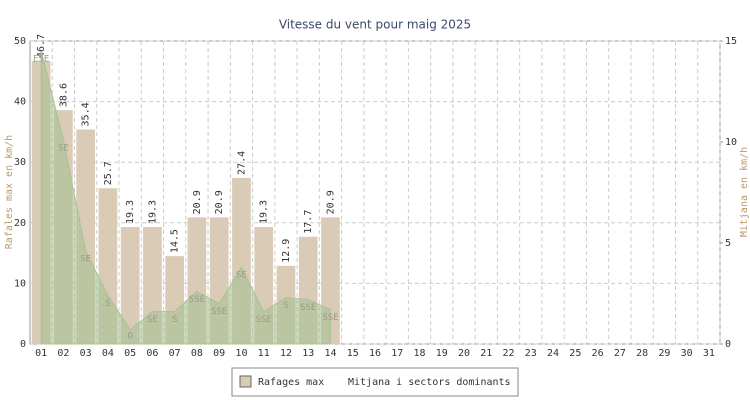 Image resolution: width=750 pixels, height=400 pixels. I want to click on x-tick-label: 03, so click(86, 353).